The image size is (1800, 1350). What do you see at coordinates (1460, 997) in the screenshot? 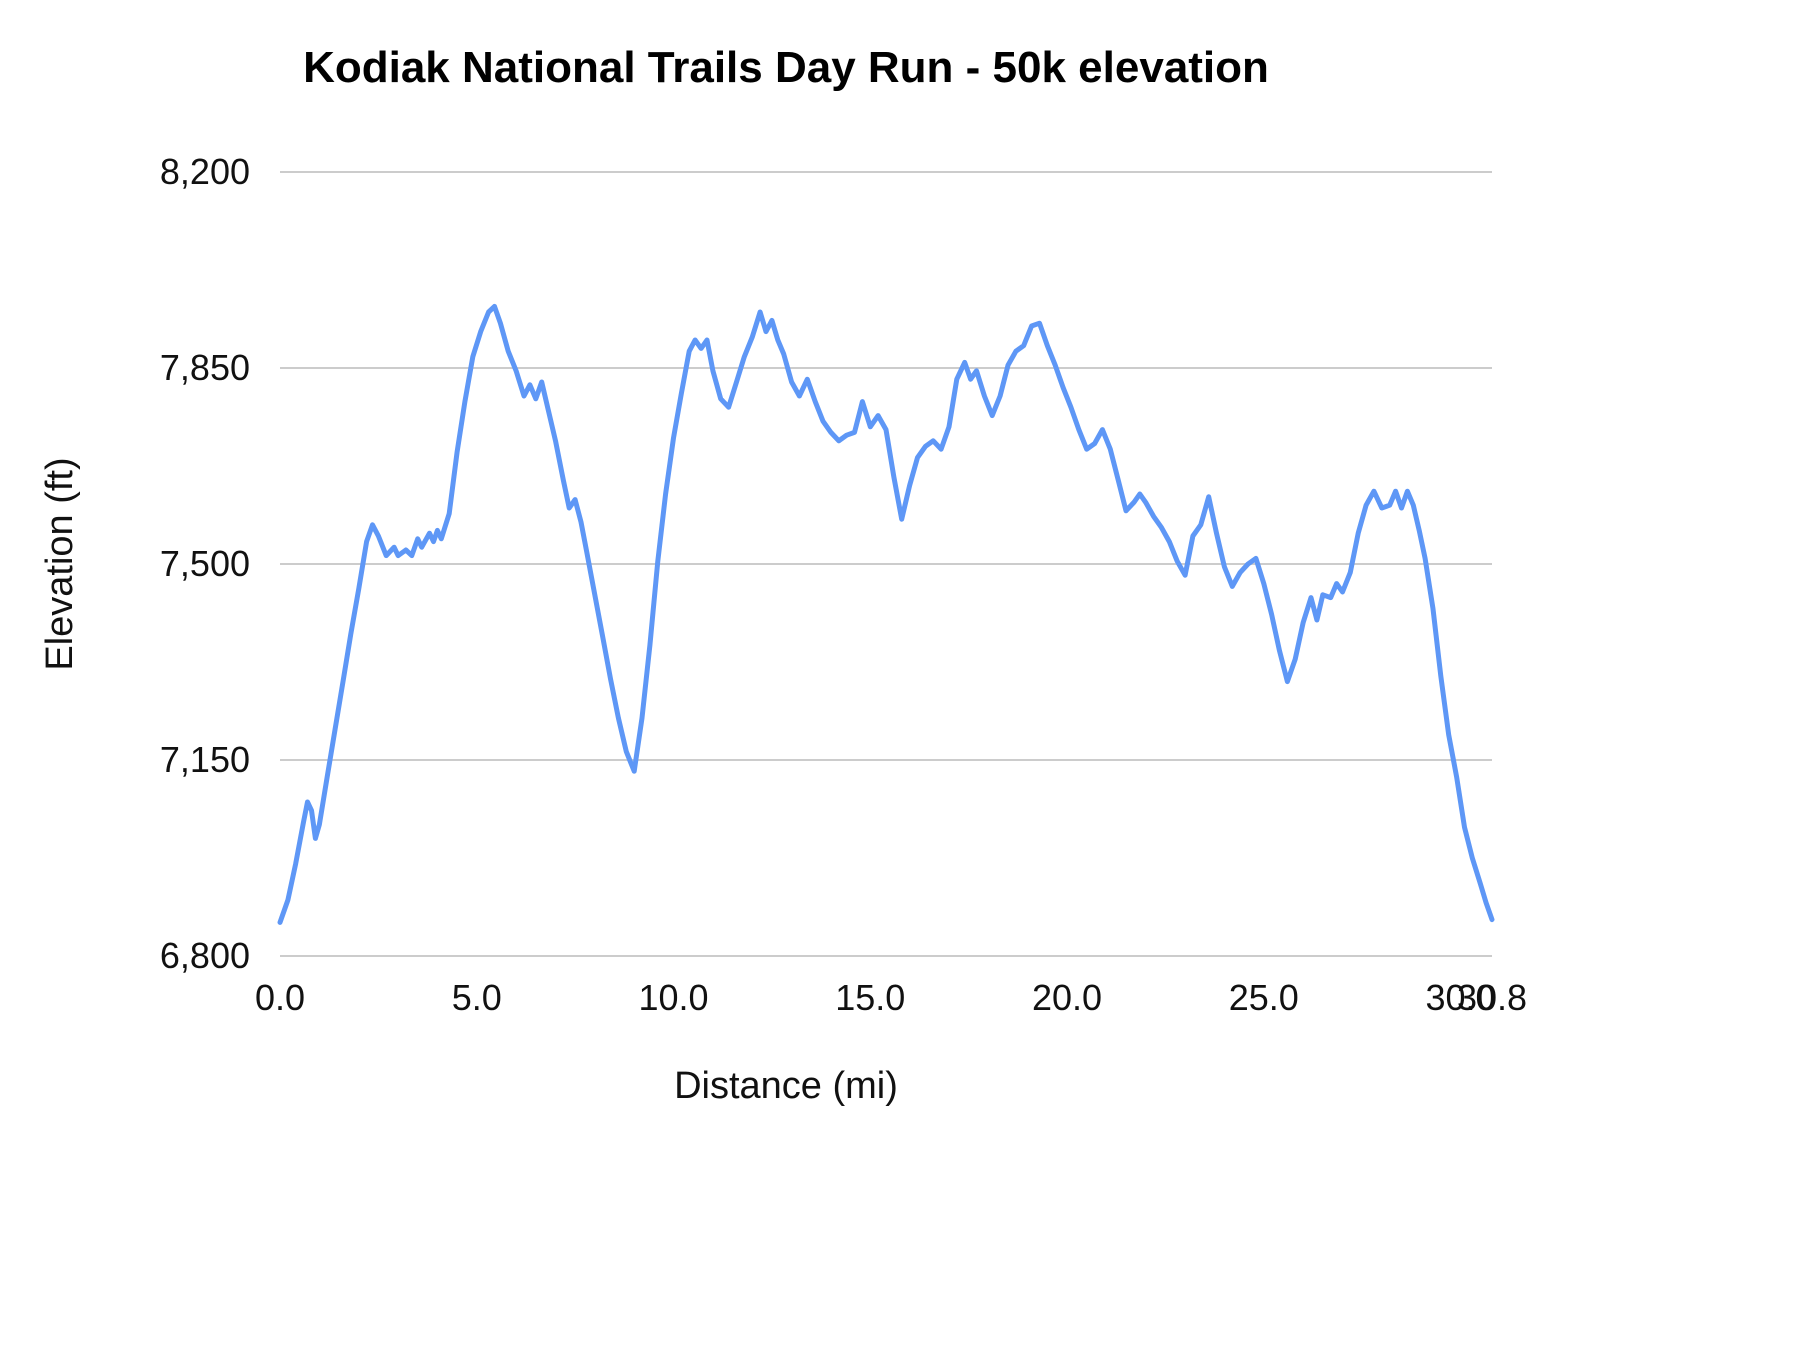
I see `x-tick-label: 30.0` at bounding box center [1460, 997].